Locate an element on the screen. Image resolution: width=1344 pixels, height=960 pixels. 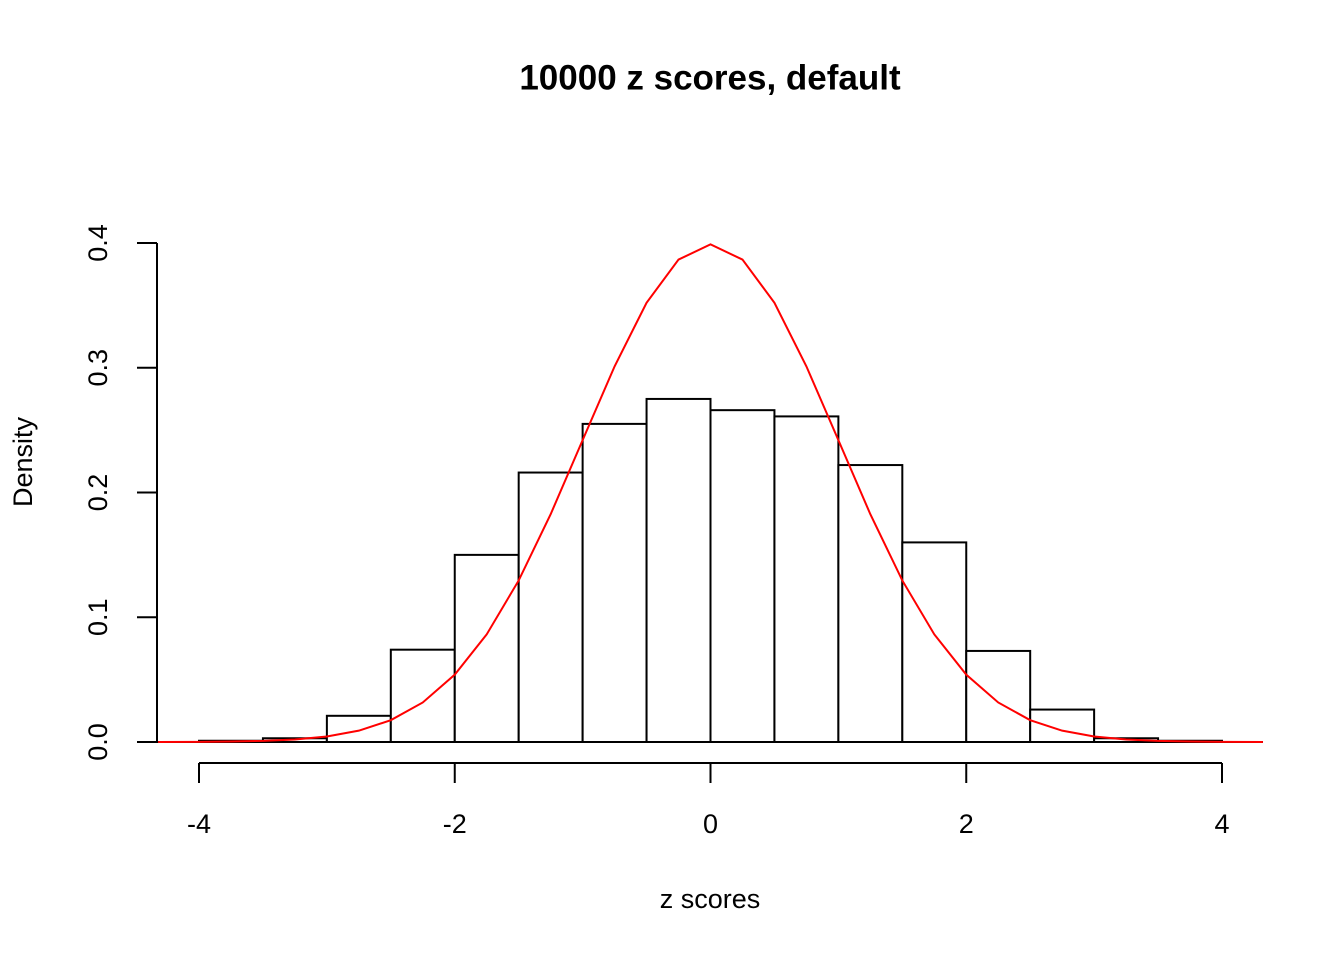
y-tick-label: 0.4 is located at coordinates (98, 243).